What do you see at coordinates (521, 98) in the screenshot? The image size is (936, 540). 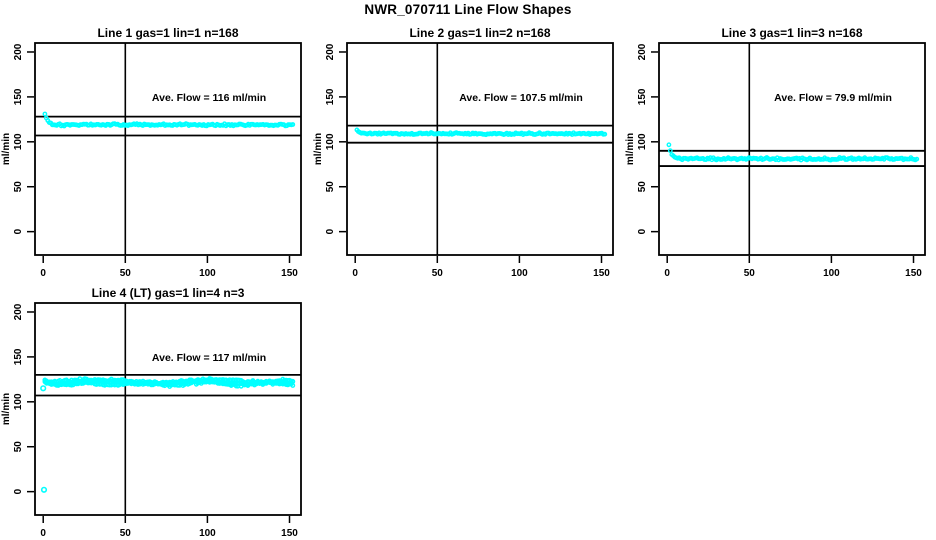 I see `average-flow-annotation: Ave. Flow = 107.5 ml/min` at bounding box center [521, 98].